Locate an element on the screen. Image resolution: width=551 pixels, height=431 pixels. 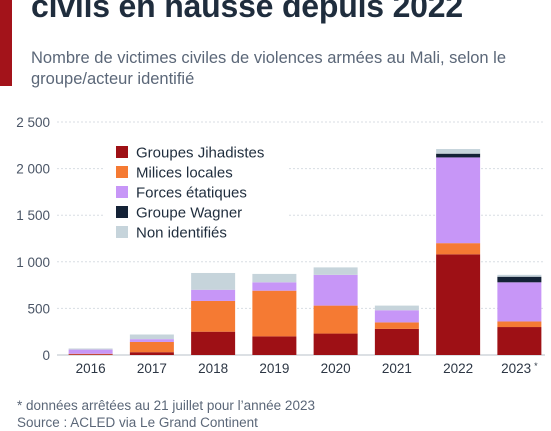
y-tick-label: 1 000 is located at coordinates (33, 262).